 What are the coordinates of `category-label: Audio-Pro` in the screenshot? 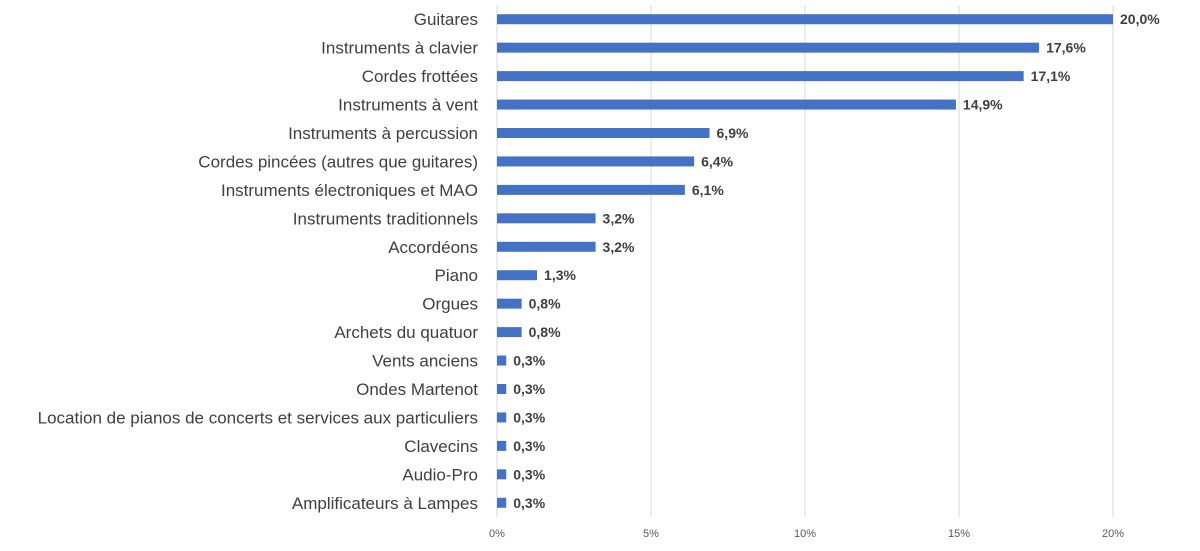 It's located at (440, 474).